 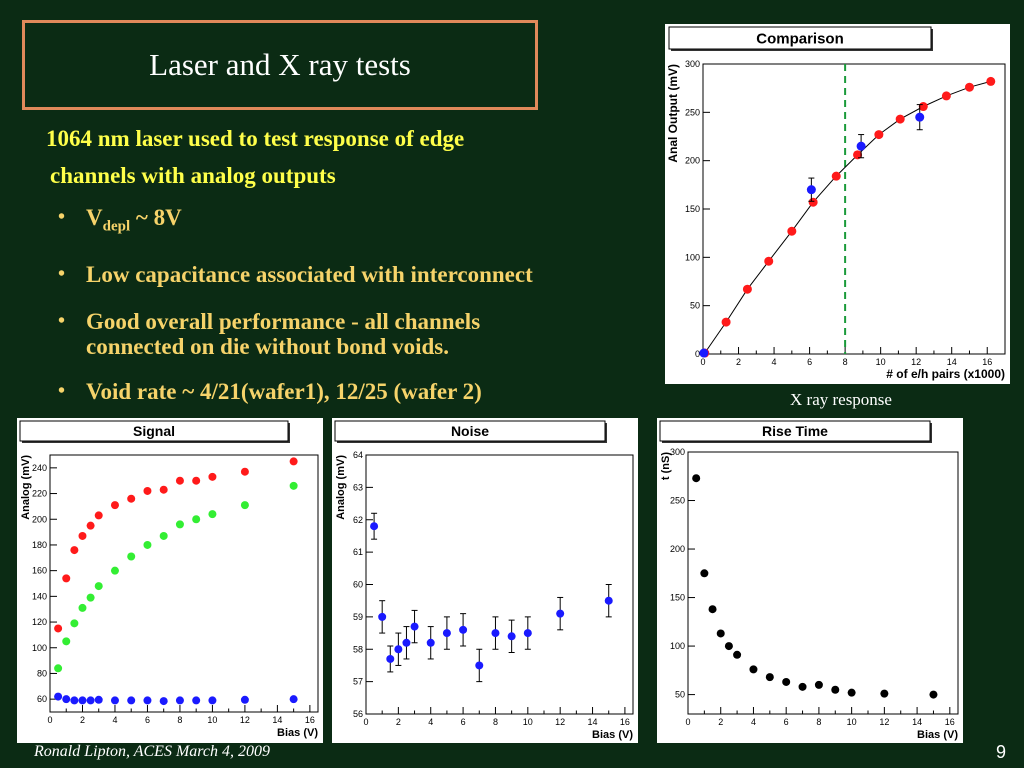 I want to click on y-tick-label: 58, so click(x=358, y=649).